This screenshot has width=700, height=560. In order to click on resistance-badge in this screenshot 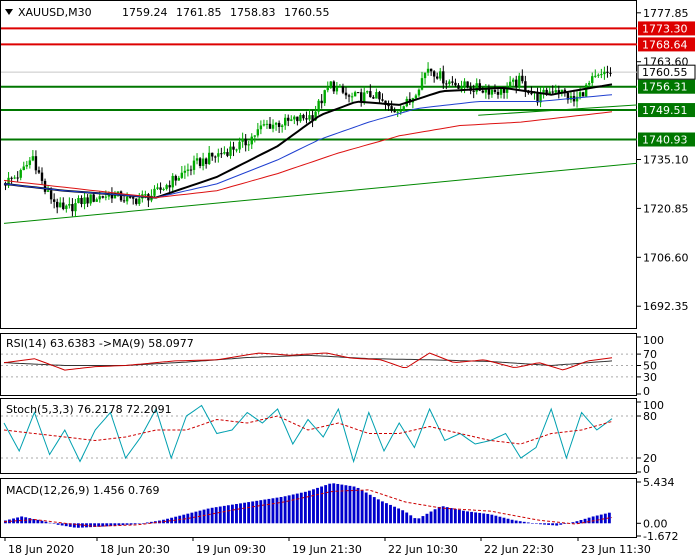, I will do `click(666, 28)`.